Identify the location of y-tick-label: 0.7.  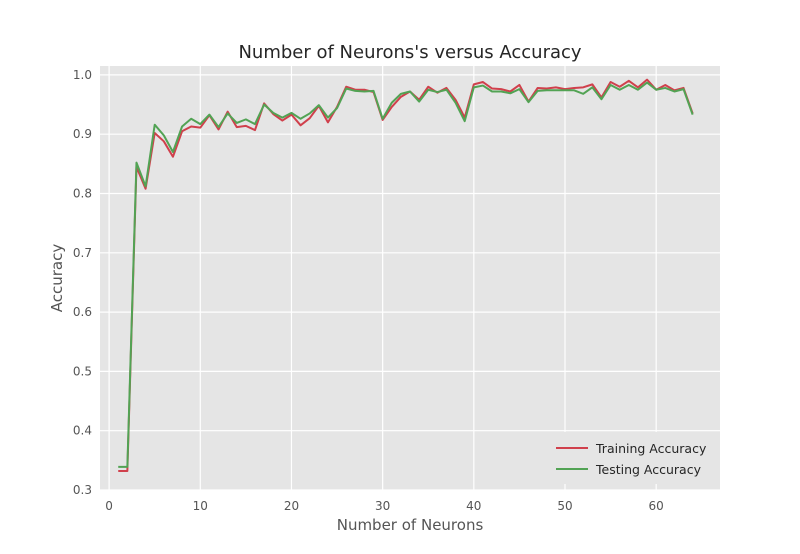
(82, 253).